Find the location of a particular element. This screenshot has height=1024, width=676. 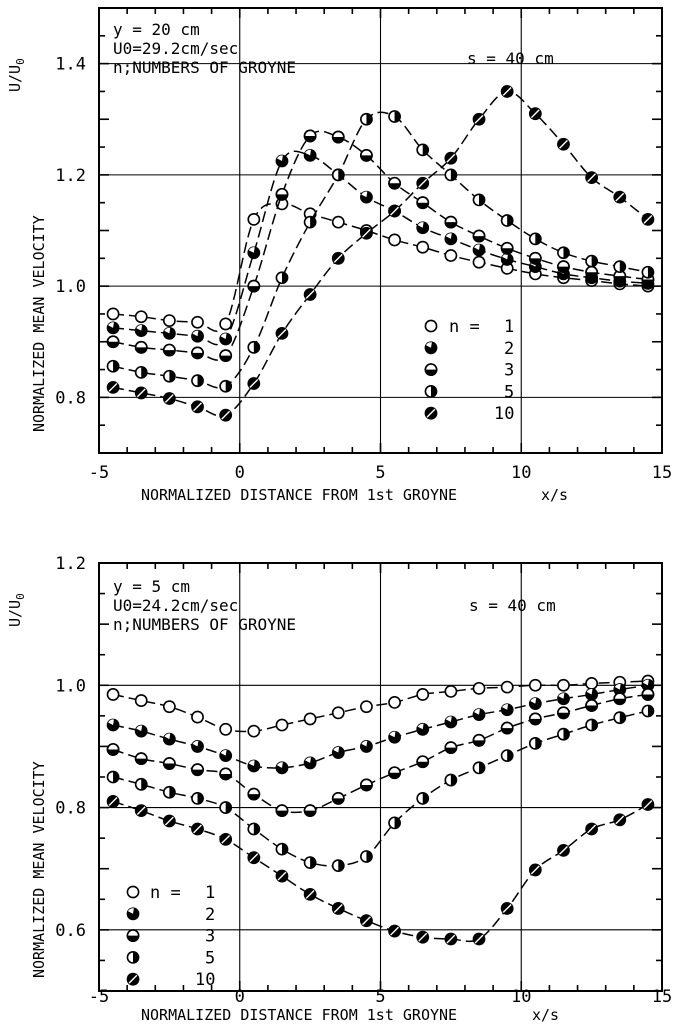

legend-label-n2-top: 2 is located at coordinates (509, 349).